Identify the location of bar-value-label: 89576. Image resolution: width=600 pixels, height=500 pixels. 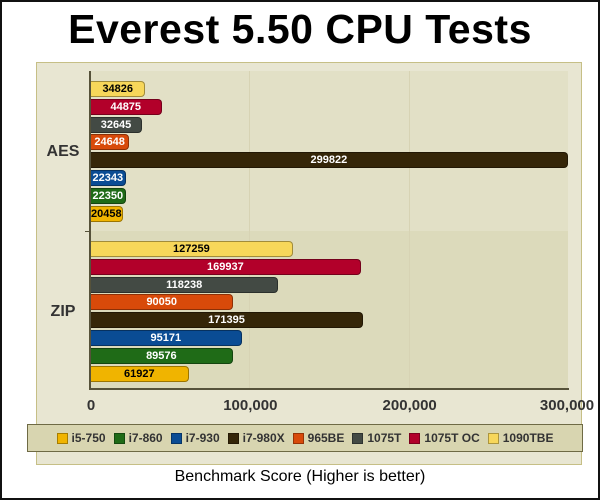
(161, 355).